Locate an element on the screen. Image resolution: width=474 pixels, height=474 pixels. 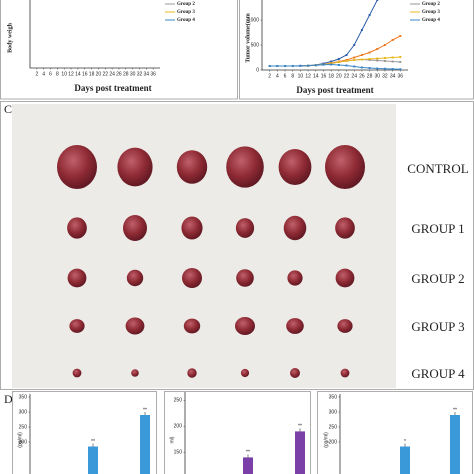
x-tick-label: 10 is located at coordinates (64, 74).